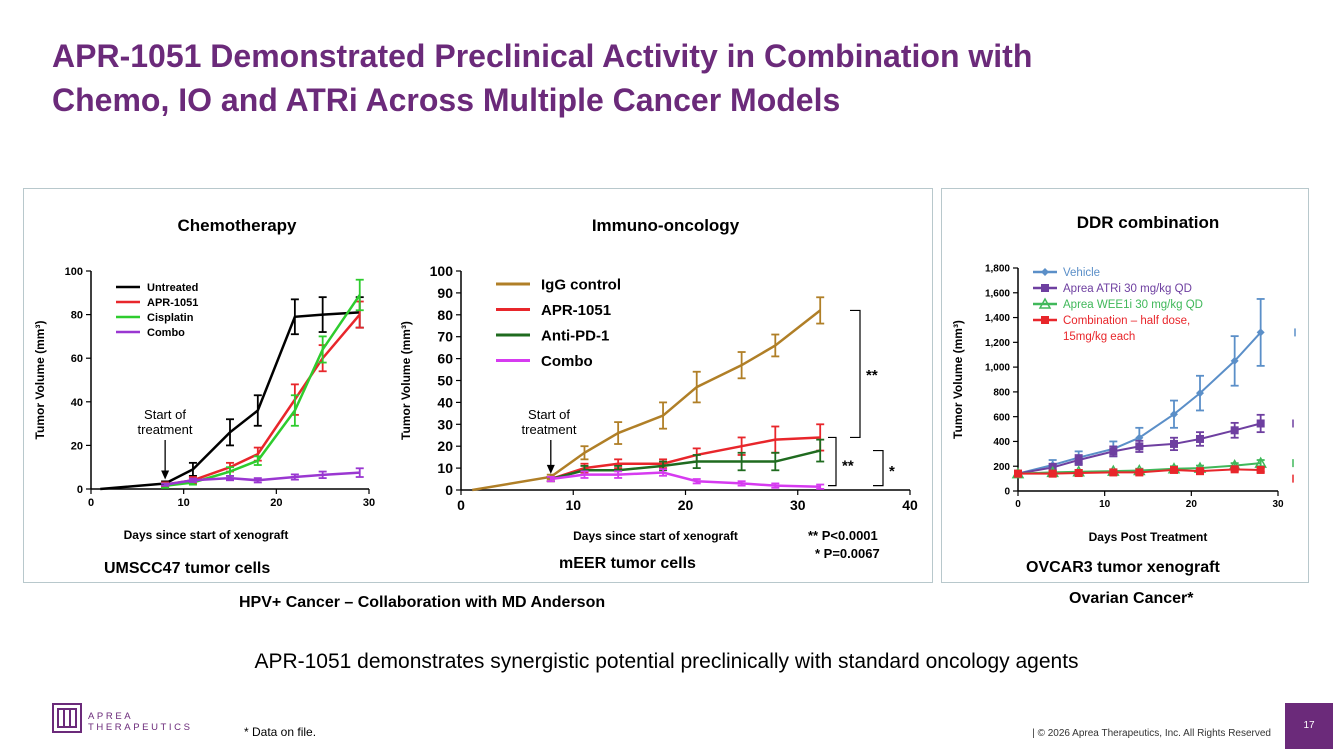 The width and height of the screenshot is (1333, 749). What do you see at coordinates (111, 716) in the screenshot?
I see `logo-line-1: APREA` at bounding box center [111, 716].